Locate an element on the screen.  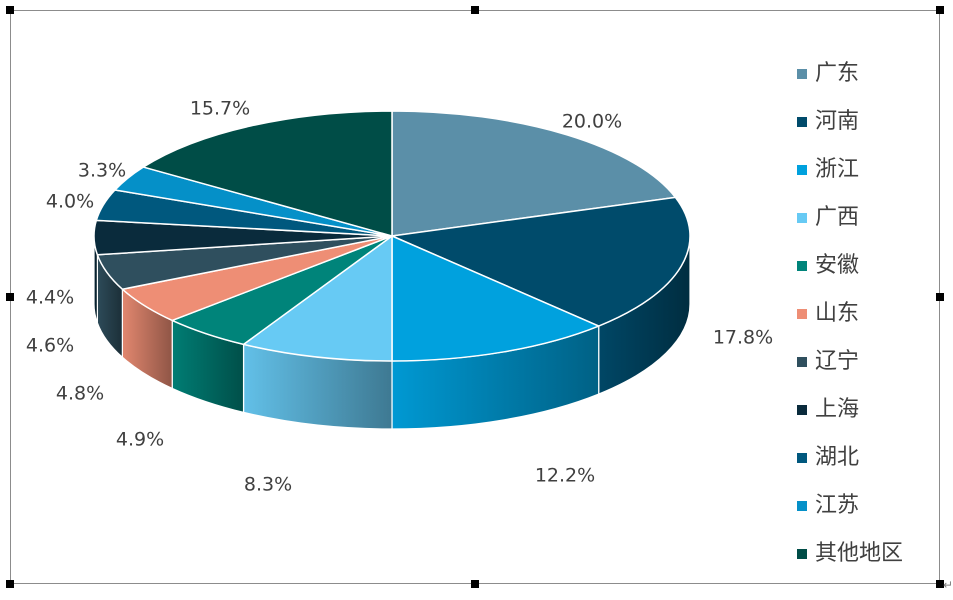
data-label-湖北: 4.0% is located at coordinates (70, 202).